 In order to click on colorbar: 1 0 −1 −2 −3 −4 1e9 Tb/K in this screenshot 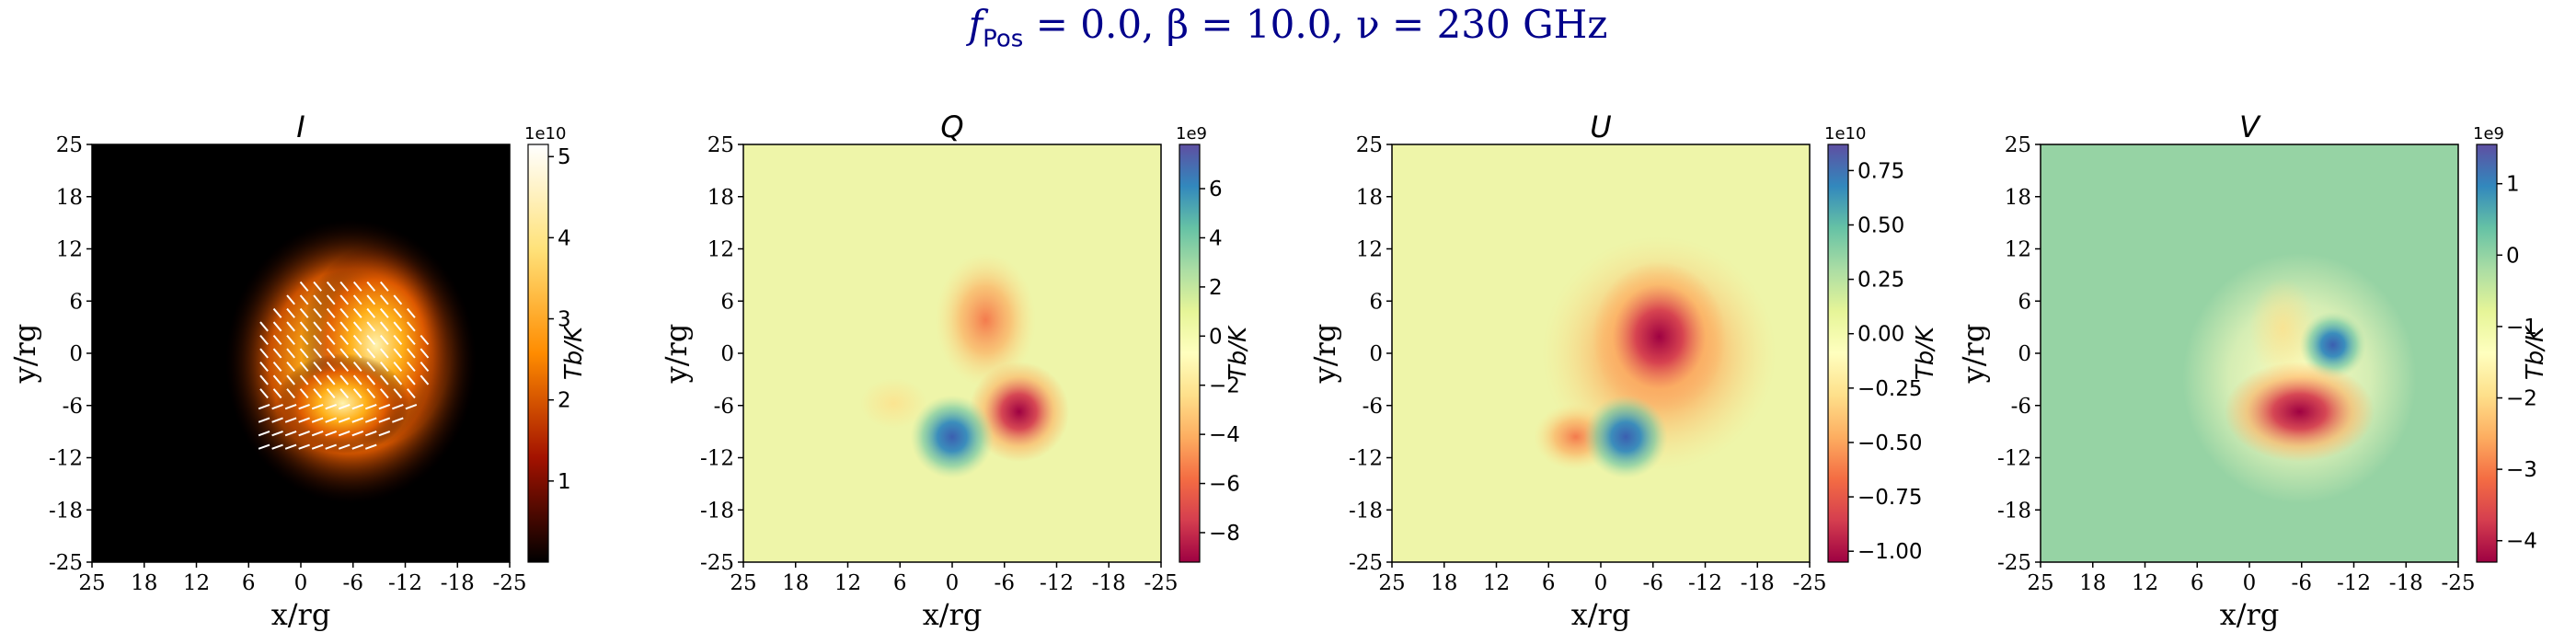, I will do `click(2511, 343)`.